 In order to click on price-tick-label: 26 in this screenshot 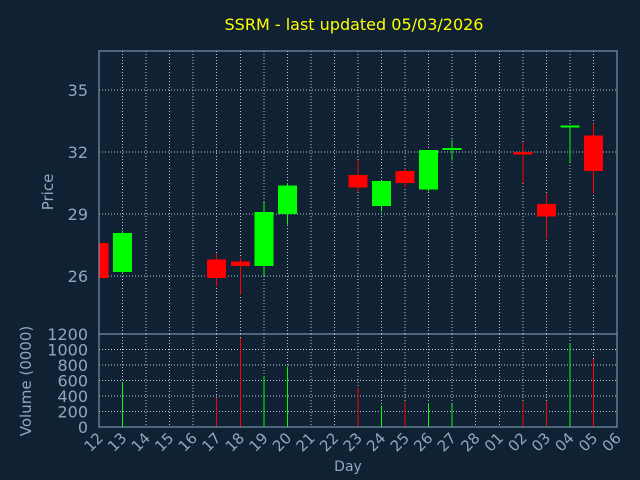, I will do `click(78, 276)`.